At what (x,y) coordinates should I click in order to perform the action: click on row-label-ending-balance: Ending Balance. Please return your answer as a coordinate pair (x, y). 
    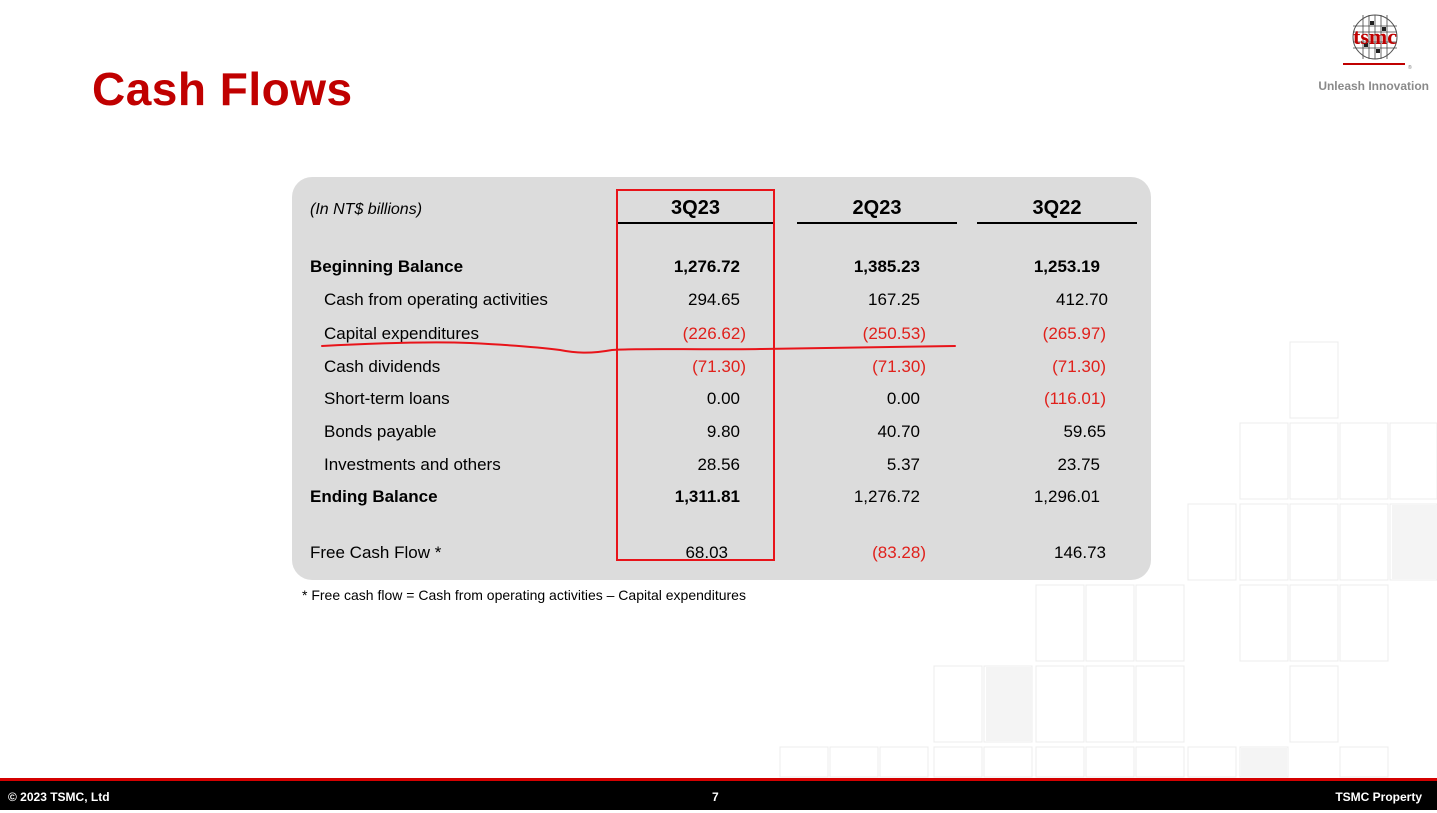
    Looking at the image, I should click on (374, 496).